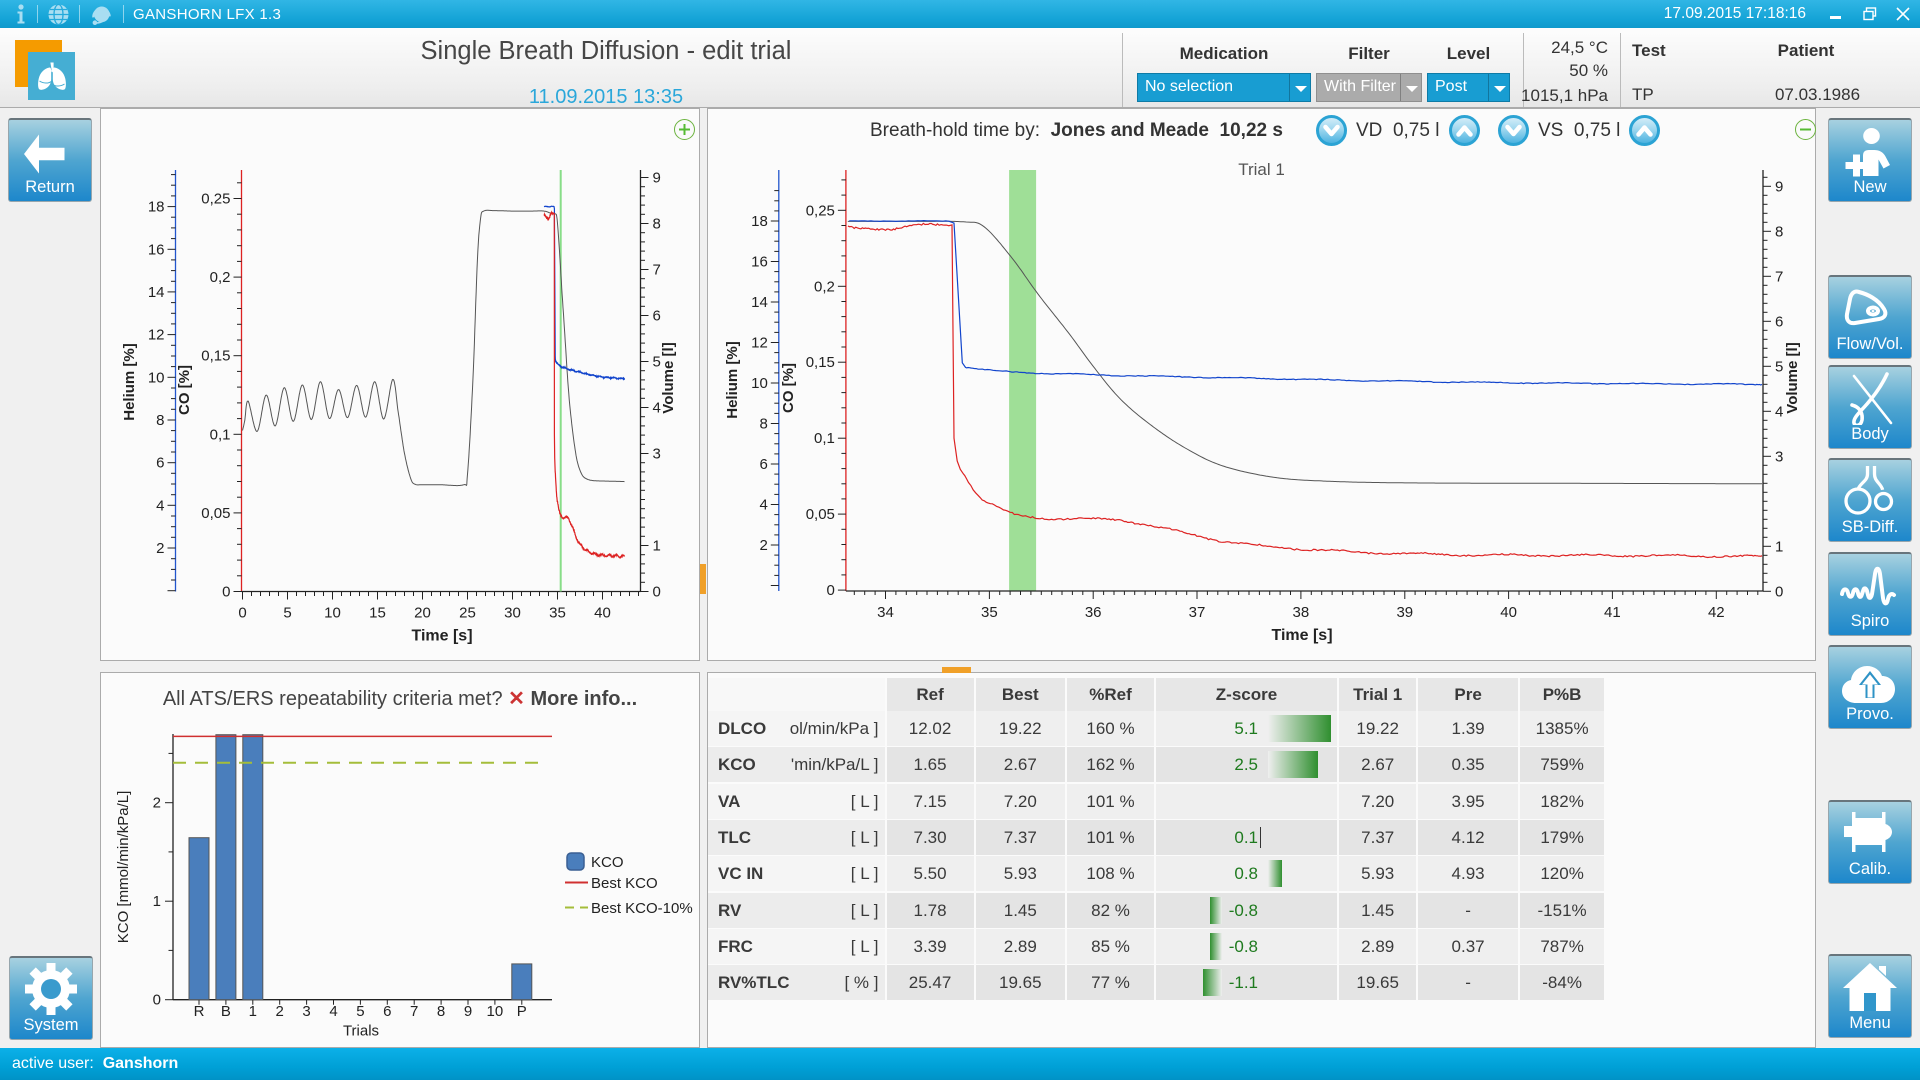  I want to click on svg-text: B, so click(226, 1011).